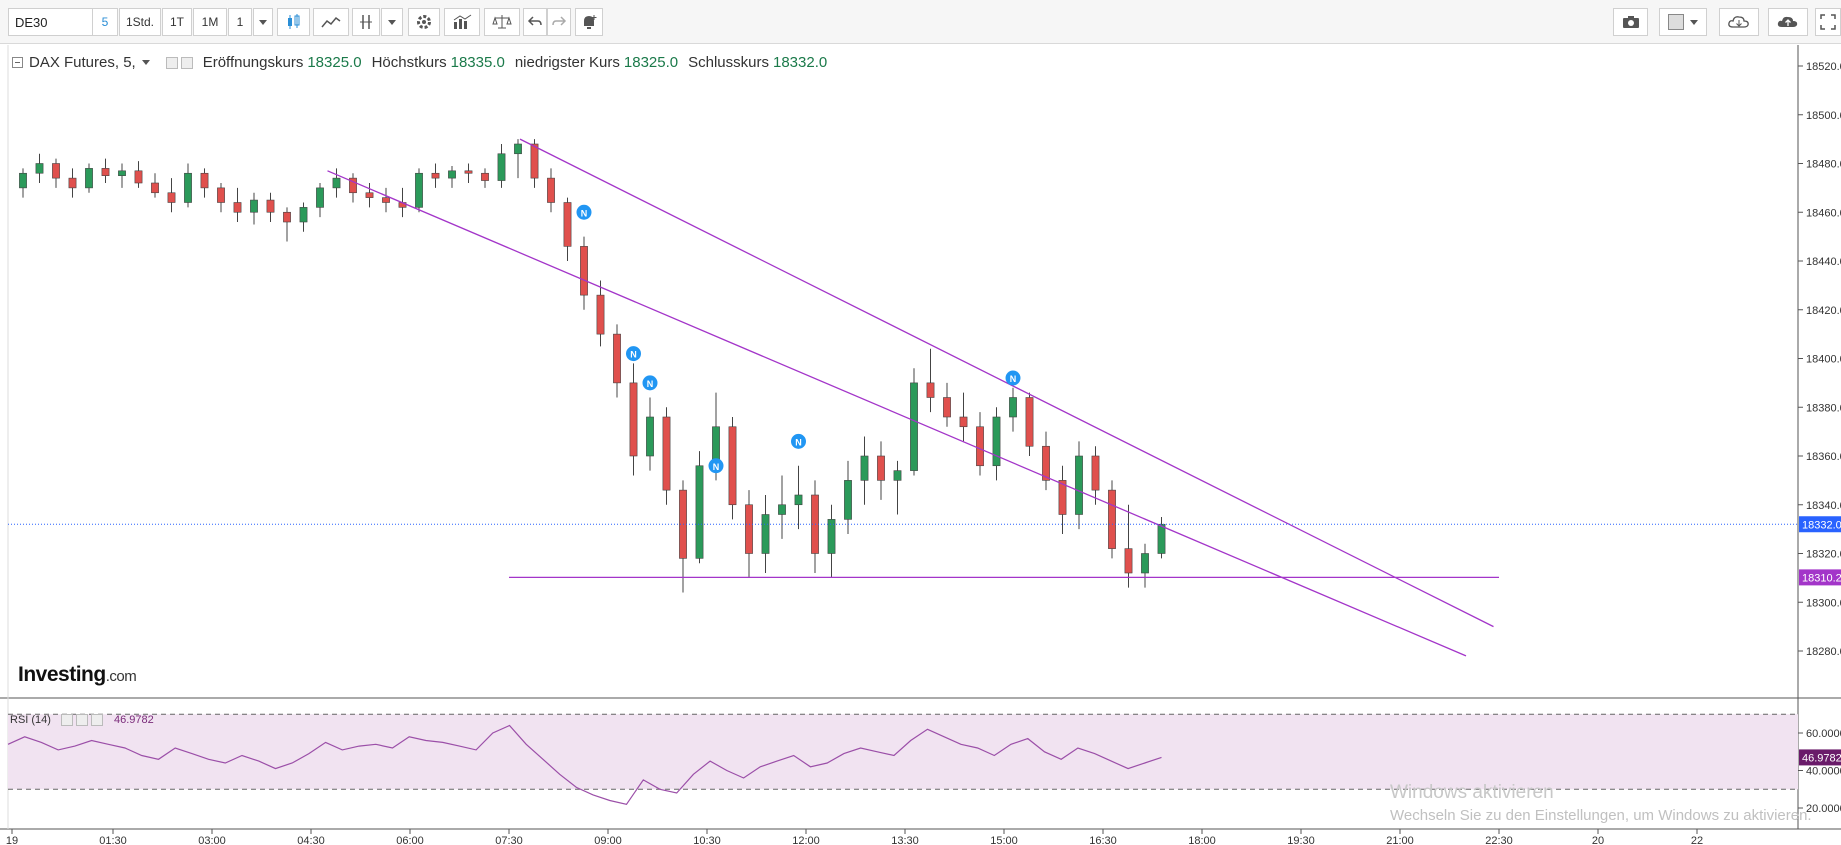 The height and width of the screenshot is (845, 1841). Describe the element at coordinates (502, 22) in the screenshot. I see `compare-button` at that location.